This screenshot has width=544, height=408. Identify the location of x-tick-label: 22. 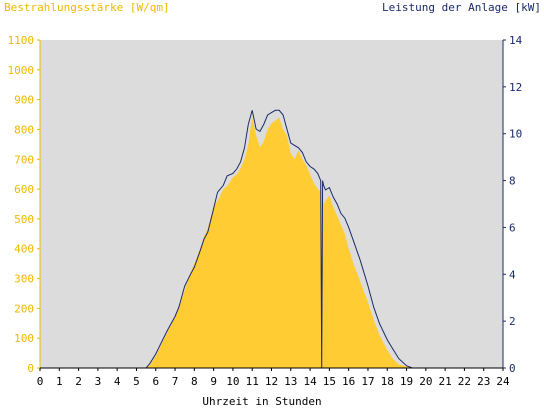
(464, 381).